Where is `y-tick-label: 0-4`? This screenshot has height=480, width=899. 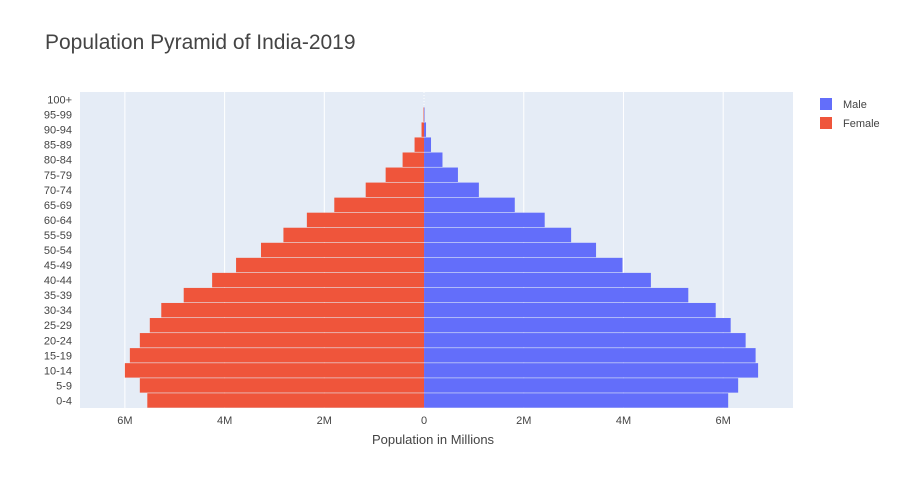 y-tick-label: 0-4 is located at coordinates (64, 401).